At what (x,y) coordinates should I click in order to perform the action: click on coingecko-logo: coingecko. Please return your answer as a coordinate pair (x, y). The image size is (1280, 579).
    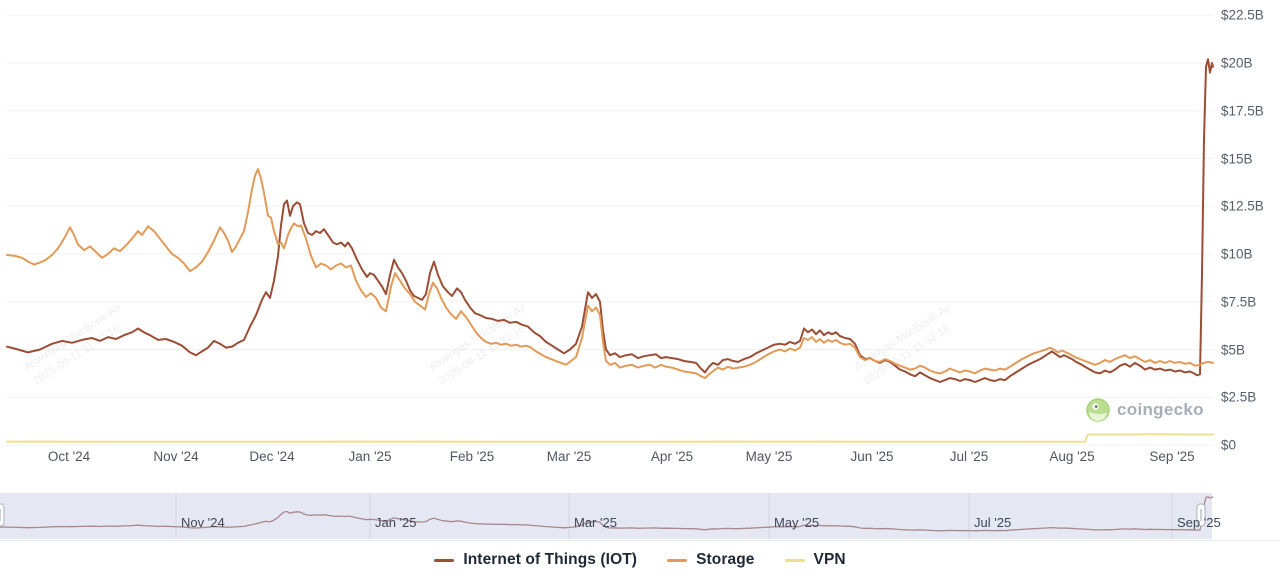
    Looking at the image, I should click on (1145, 410).